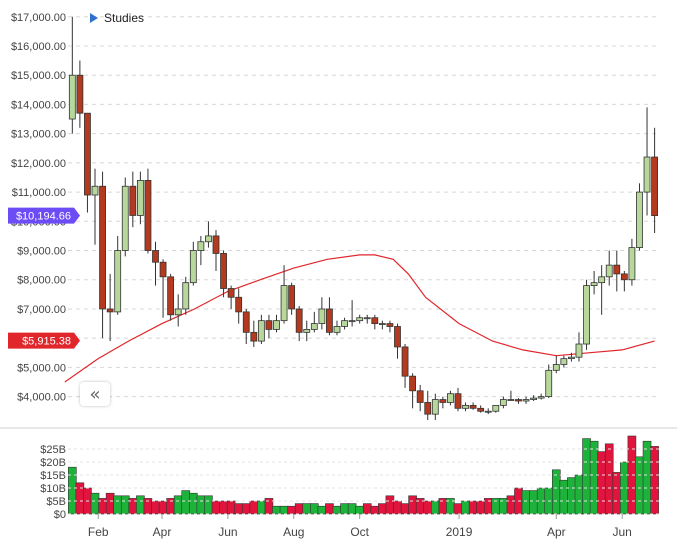  I want to click on volume-bars, so click(363, 475).